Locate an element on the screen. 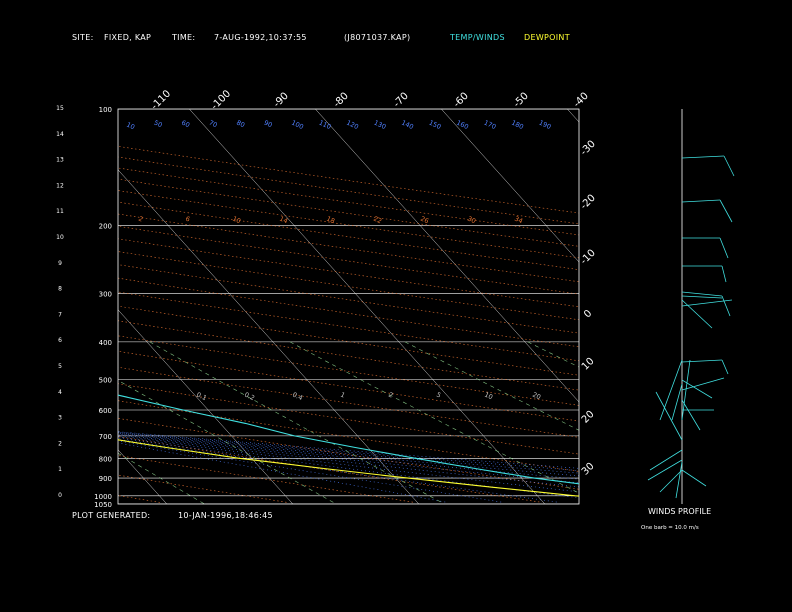 Image resolution: width=792 pixels, height=612 pixels. dry-adiabat-label: 110 is located at coordinates (325, 125).